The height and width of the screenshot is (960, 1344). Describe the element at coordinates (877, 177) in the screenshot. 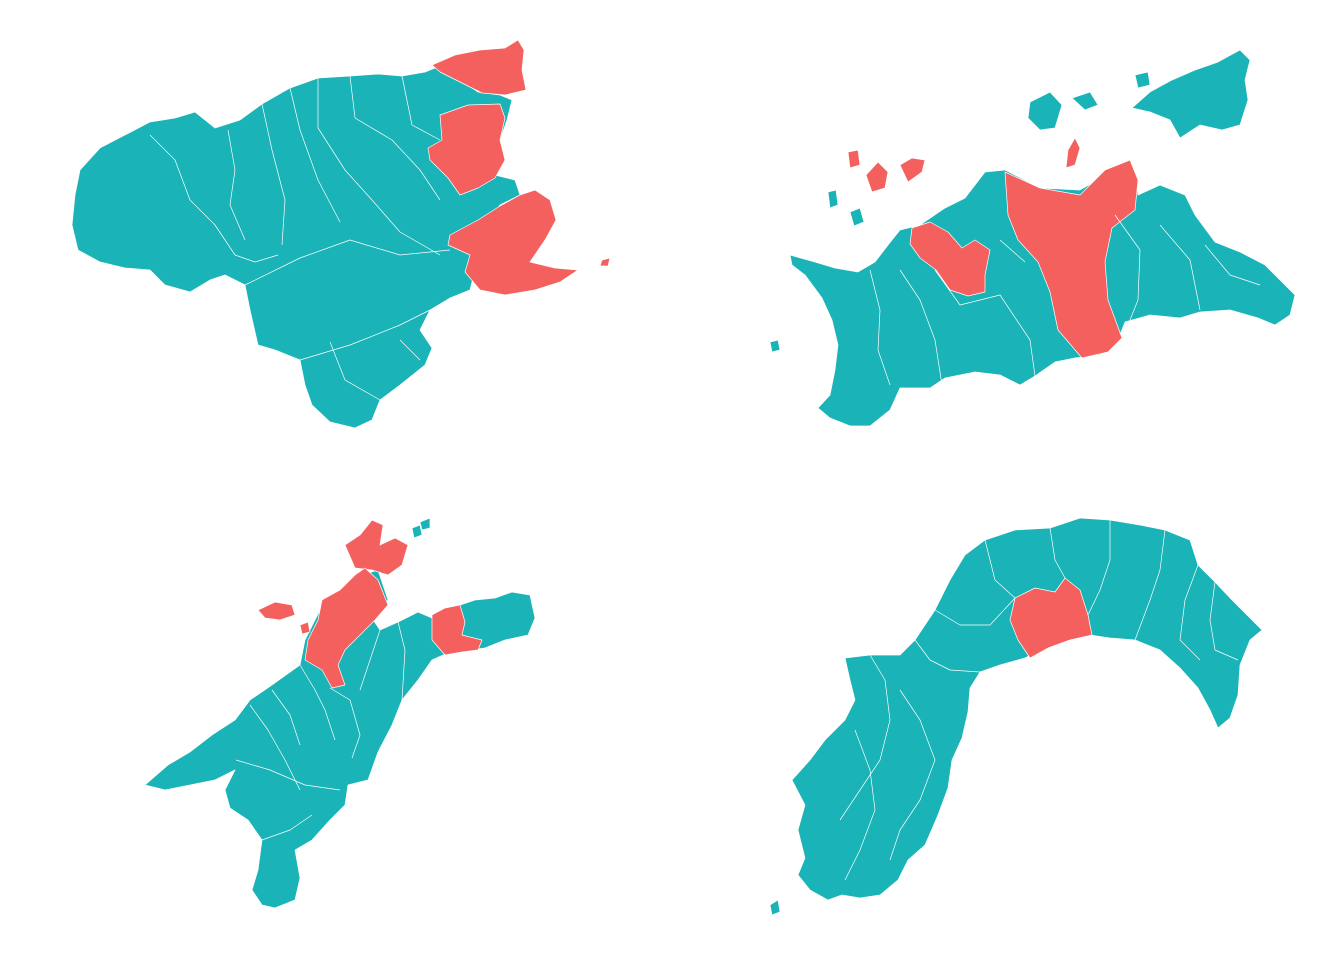

I see `highlight-islet-b` at that location.